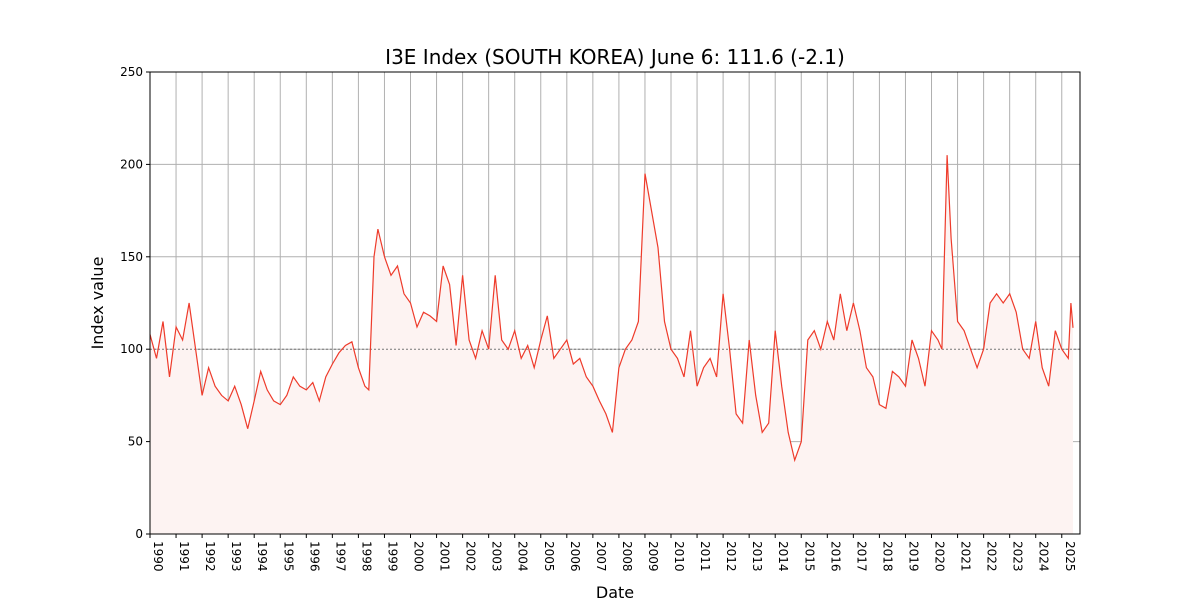 The width and height of the screenshot is (1200, 600). I want to click on x-tick-label: 2001, so click(445, 556).